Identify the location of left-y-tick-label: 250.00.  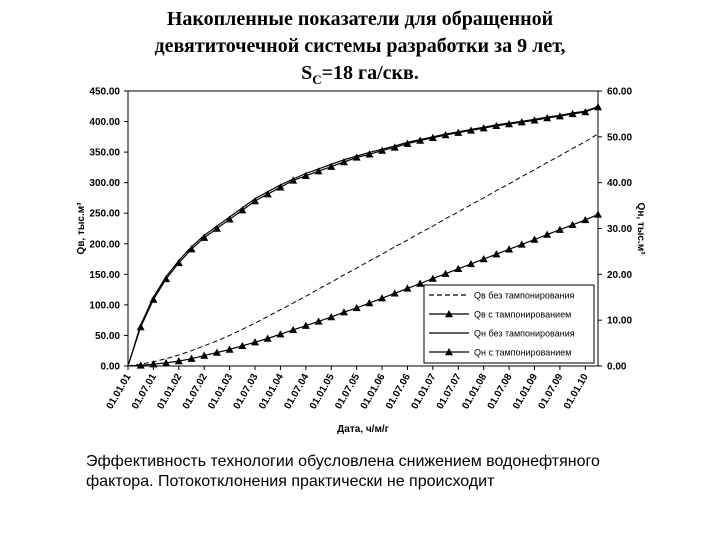
(104, 214).